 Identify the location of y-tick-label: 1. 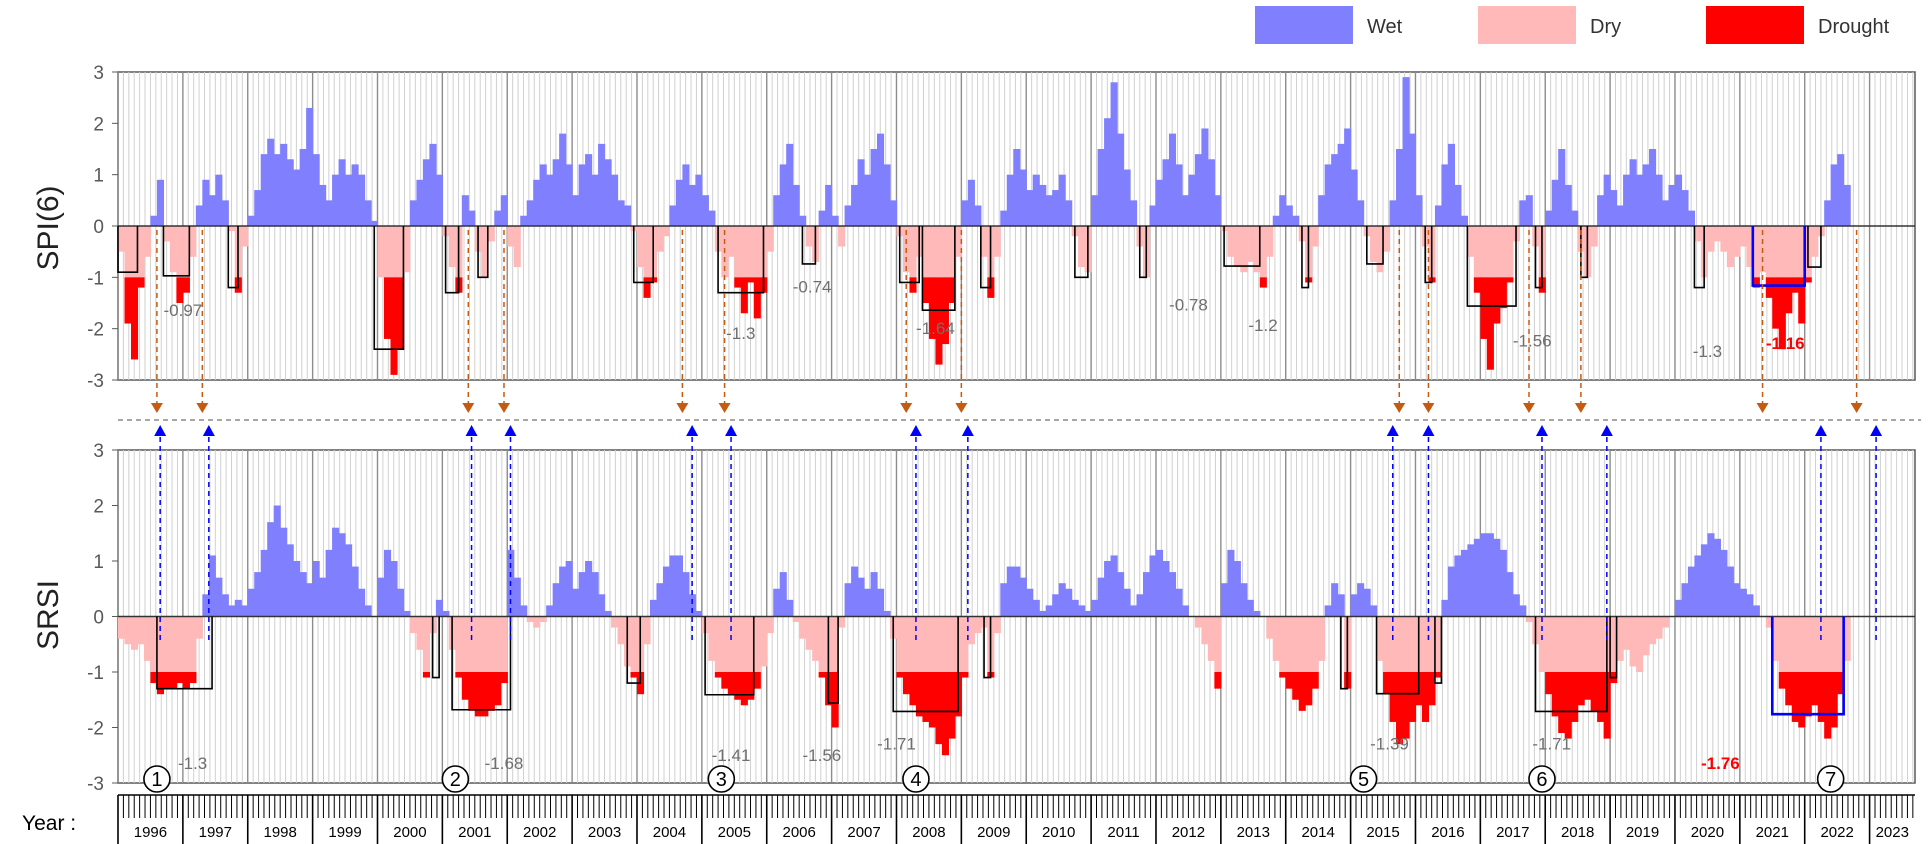
(98, 176).